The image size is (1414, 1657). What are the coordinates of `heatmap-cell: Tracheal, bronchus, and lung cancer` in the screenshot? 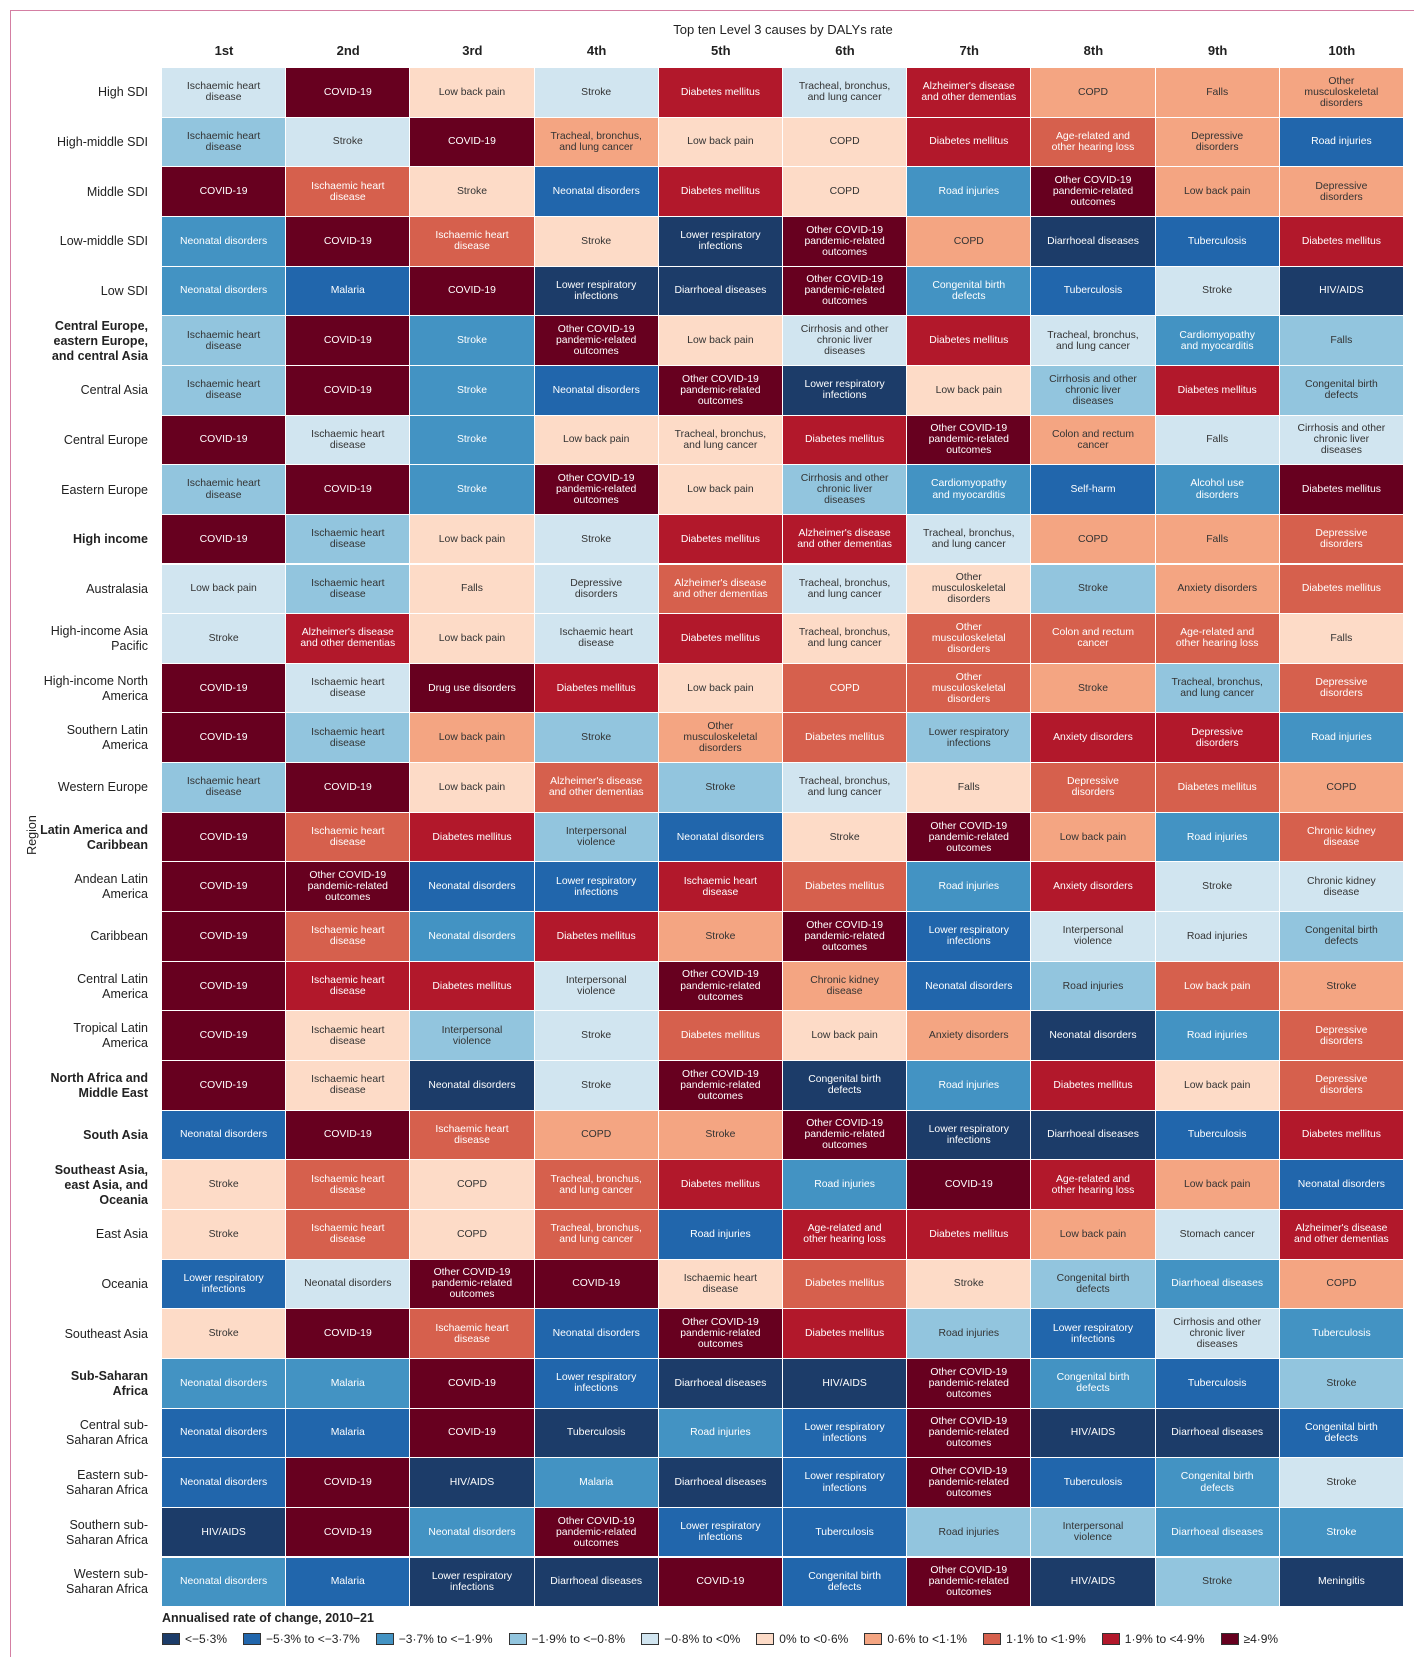 It's located at (1217, 688).